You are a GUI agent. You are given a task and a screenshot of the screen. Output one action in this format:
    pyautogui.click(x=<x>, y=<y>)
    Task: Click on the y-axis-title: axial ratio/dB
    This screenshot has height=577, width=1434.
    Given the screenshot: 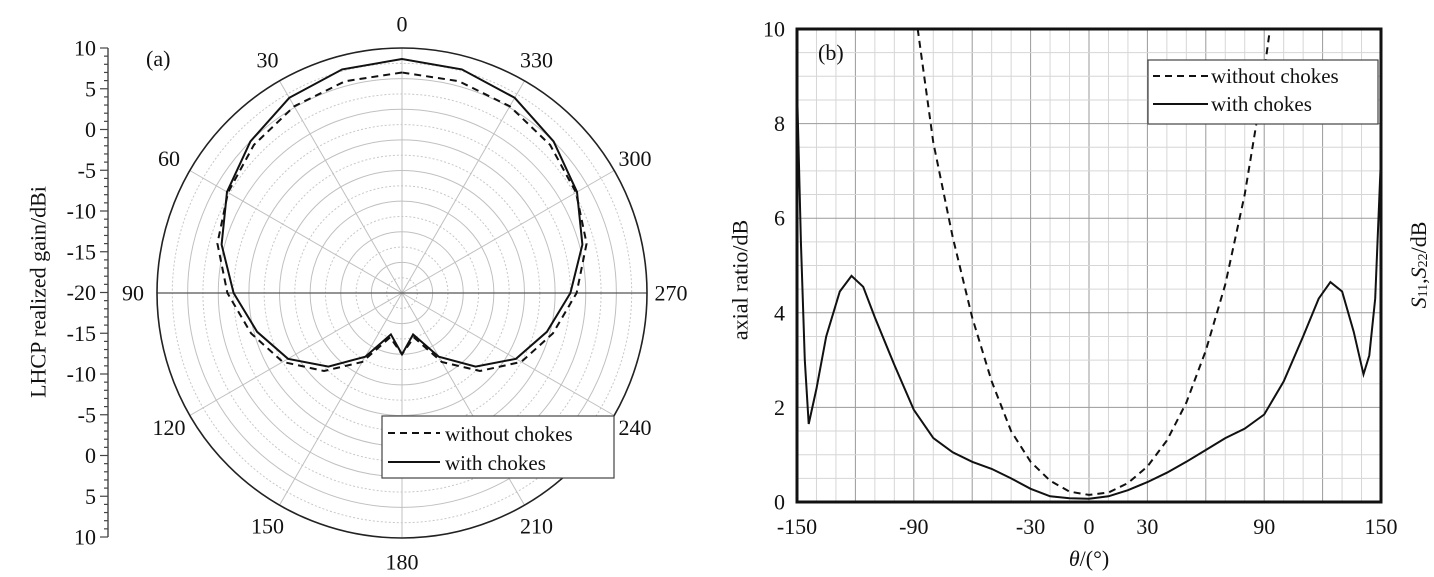 What is the action you would take?
    pyautogui.click(x=740, y=280)
    